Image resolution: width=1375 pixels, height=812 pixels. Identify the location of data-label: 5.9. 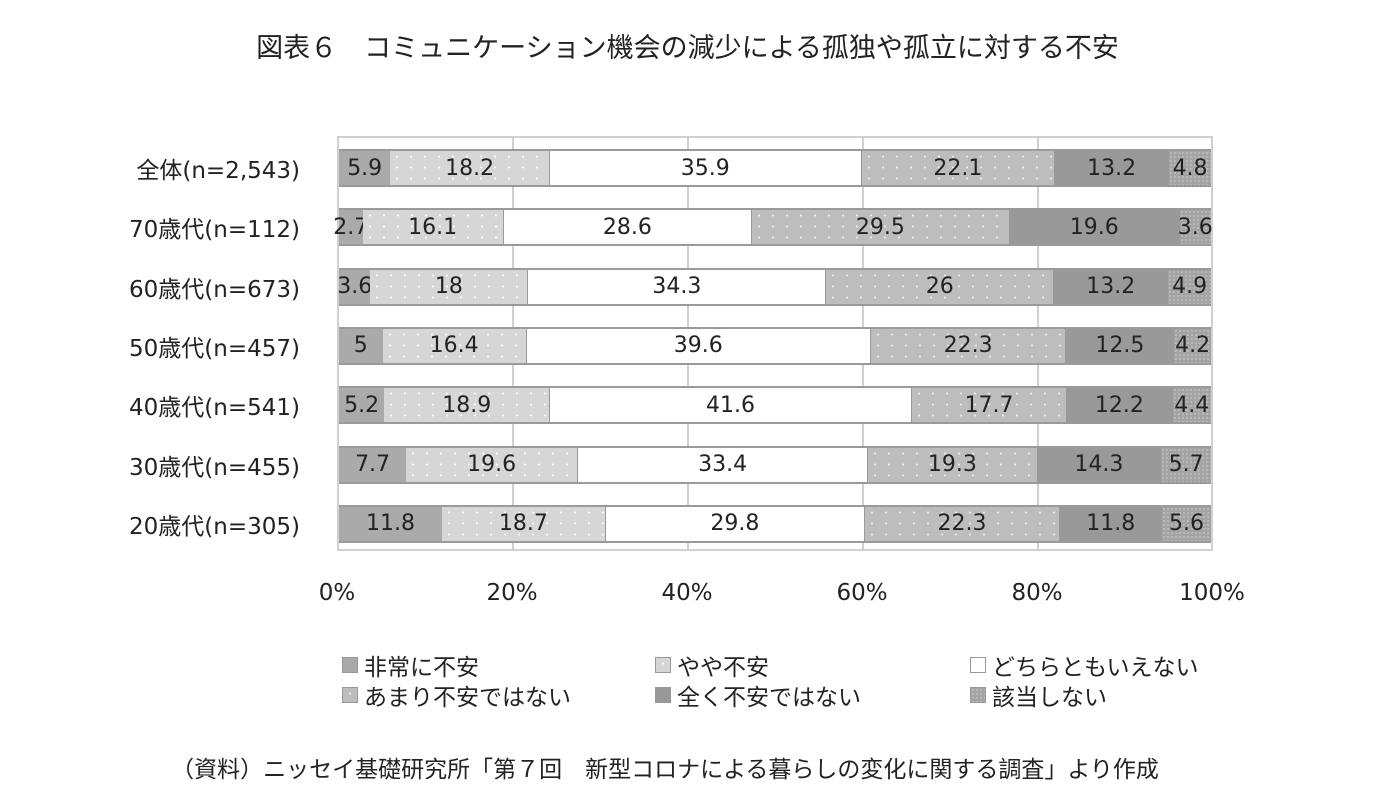
(365, 168).